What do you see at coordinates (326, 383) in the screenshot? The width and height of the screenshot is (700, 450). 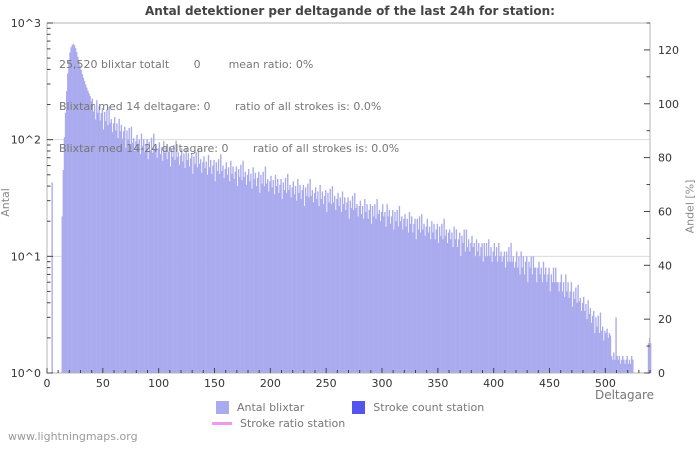 I see `x-tick-label: 250` at bounding box center [326, 383].